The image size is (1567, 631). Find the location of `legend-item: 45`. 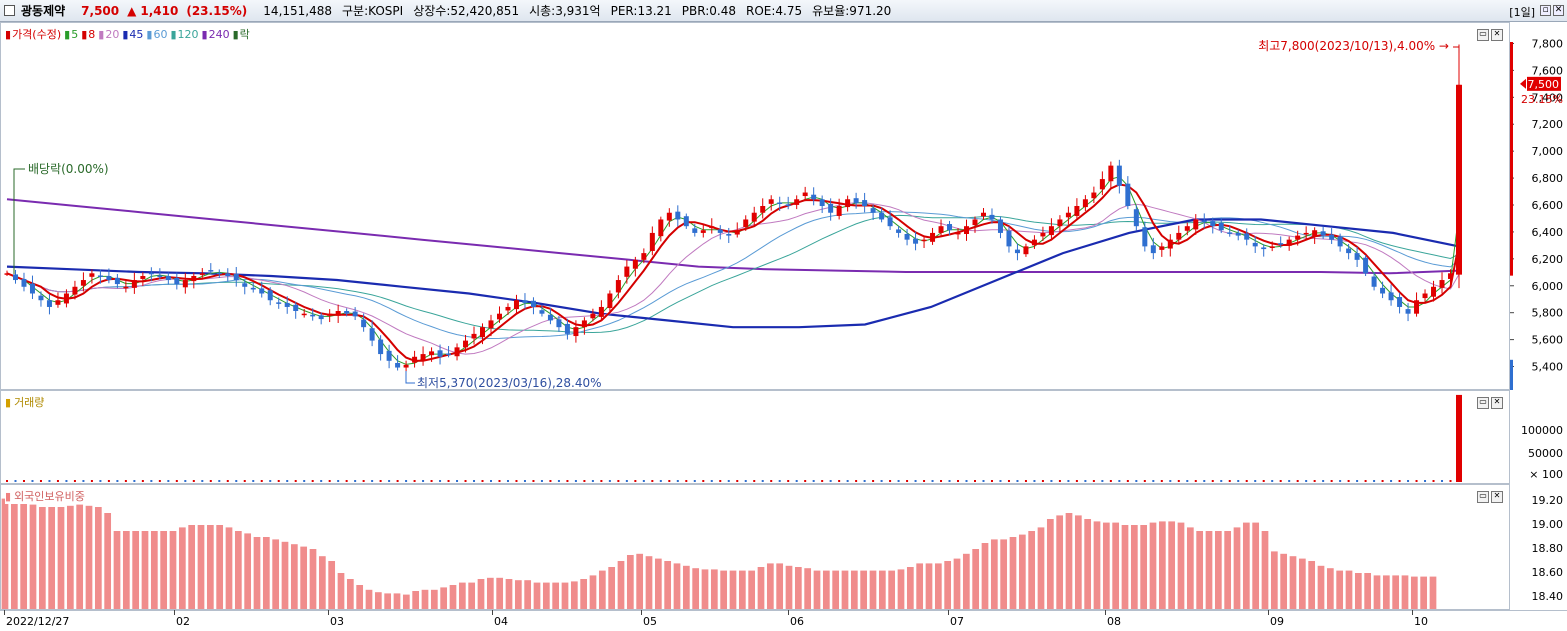

legend-item: 45 is located at coordinates (136, 34).